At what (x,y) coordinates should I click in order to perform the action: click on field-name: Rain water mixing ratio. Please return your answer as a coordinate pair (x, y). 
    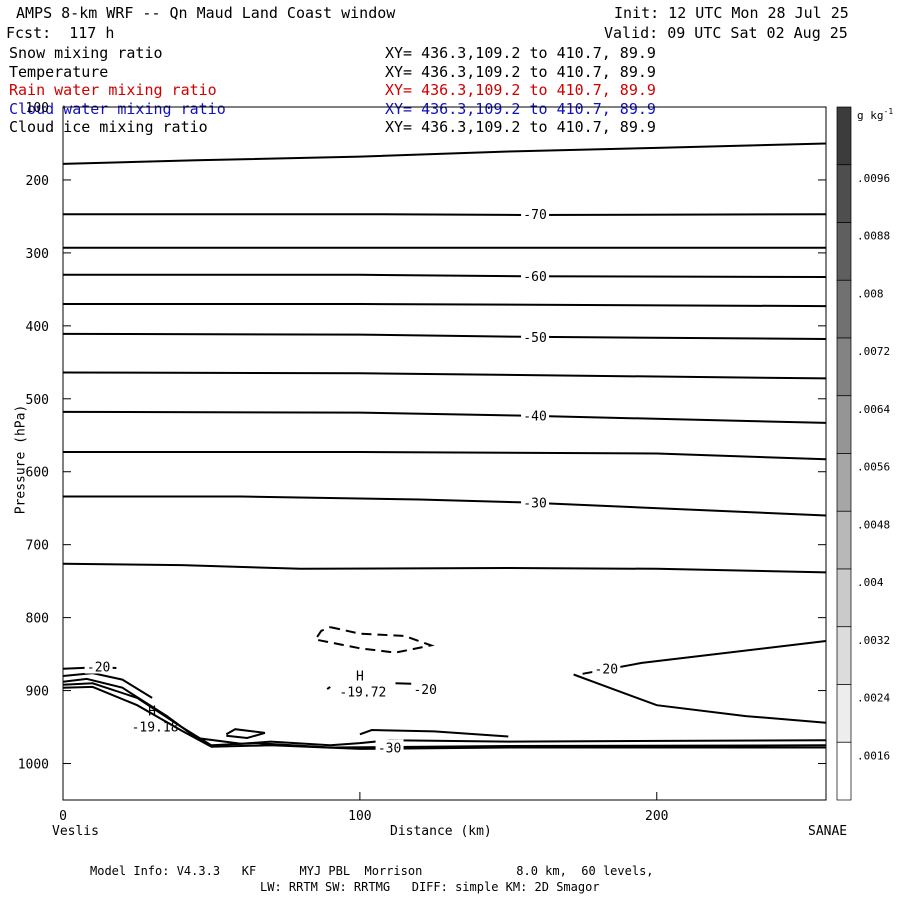
    Looking at the image, I should click on (113, 90).